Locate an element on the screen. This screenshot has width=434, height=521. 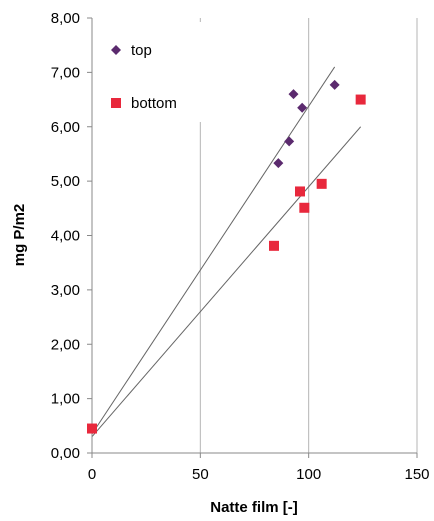
legend-entry-top: top is located at coordinates (131, 50).